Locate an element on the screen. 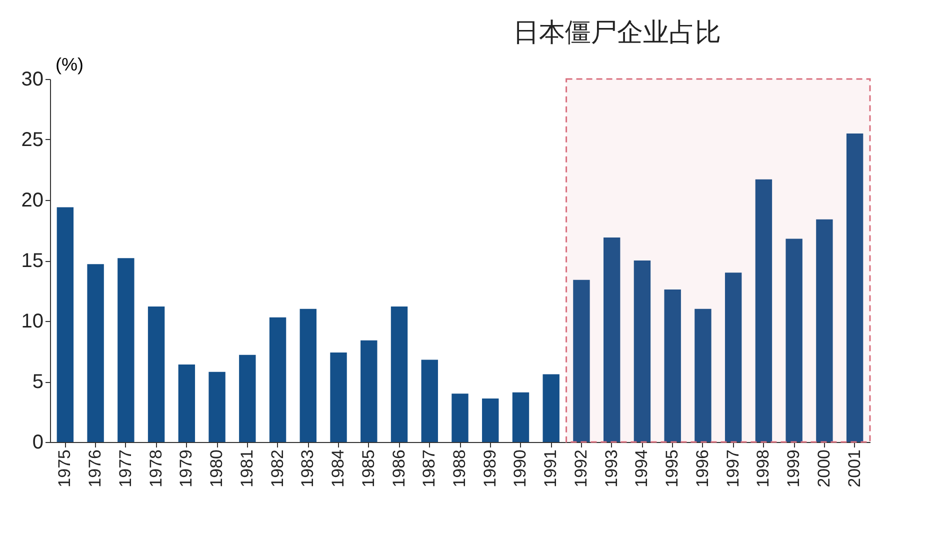 Image resolution: width=951 pixels, height=533 pixels. x-tick-label: 1979 is located at coordinates (186, 469).